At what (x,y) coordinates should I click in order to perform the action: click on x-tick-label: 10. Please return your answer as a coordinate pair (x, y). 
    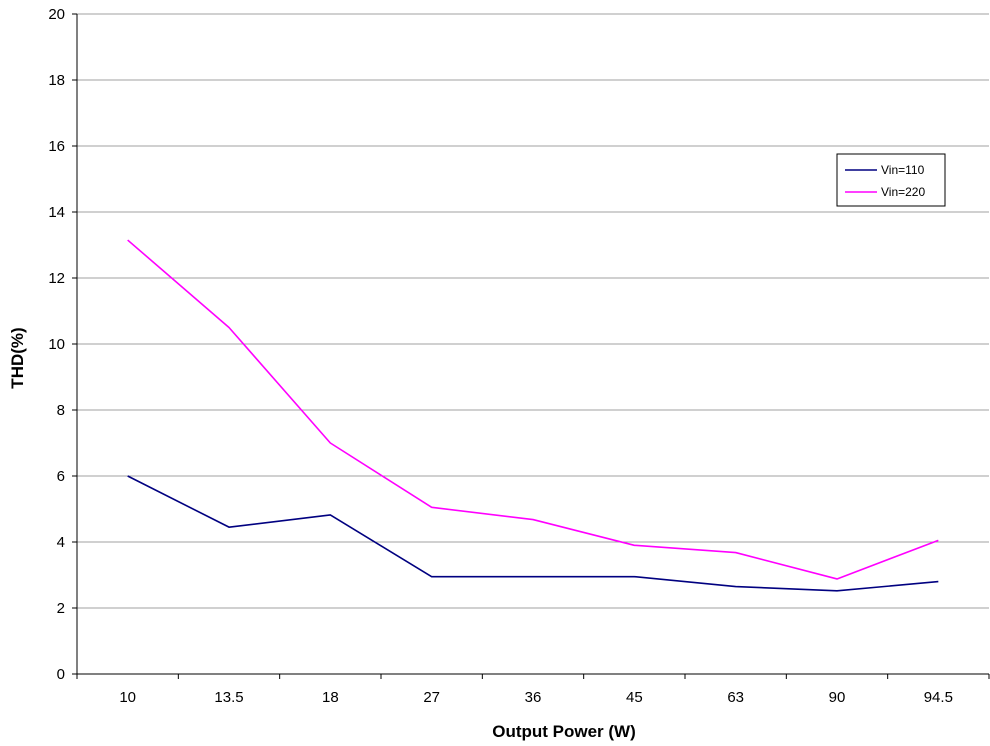
    Looking at the image, I should click on (127, 697).